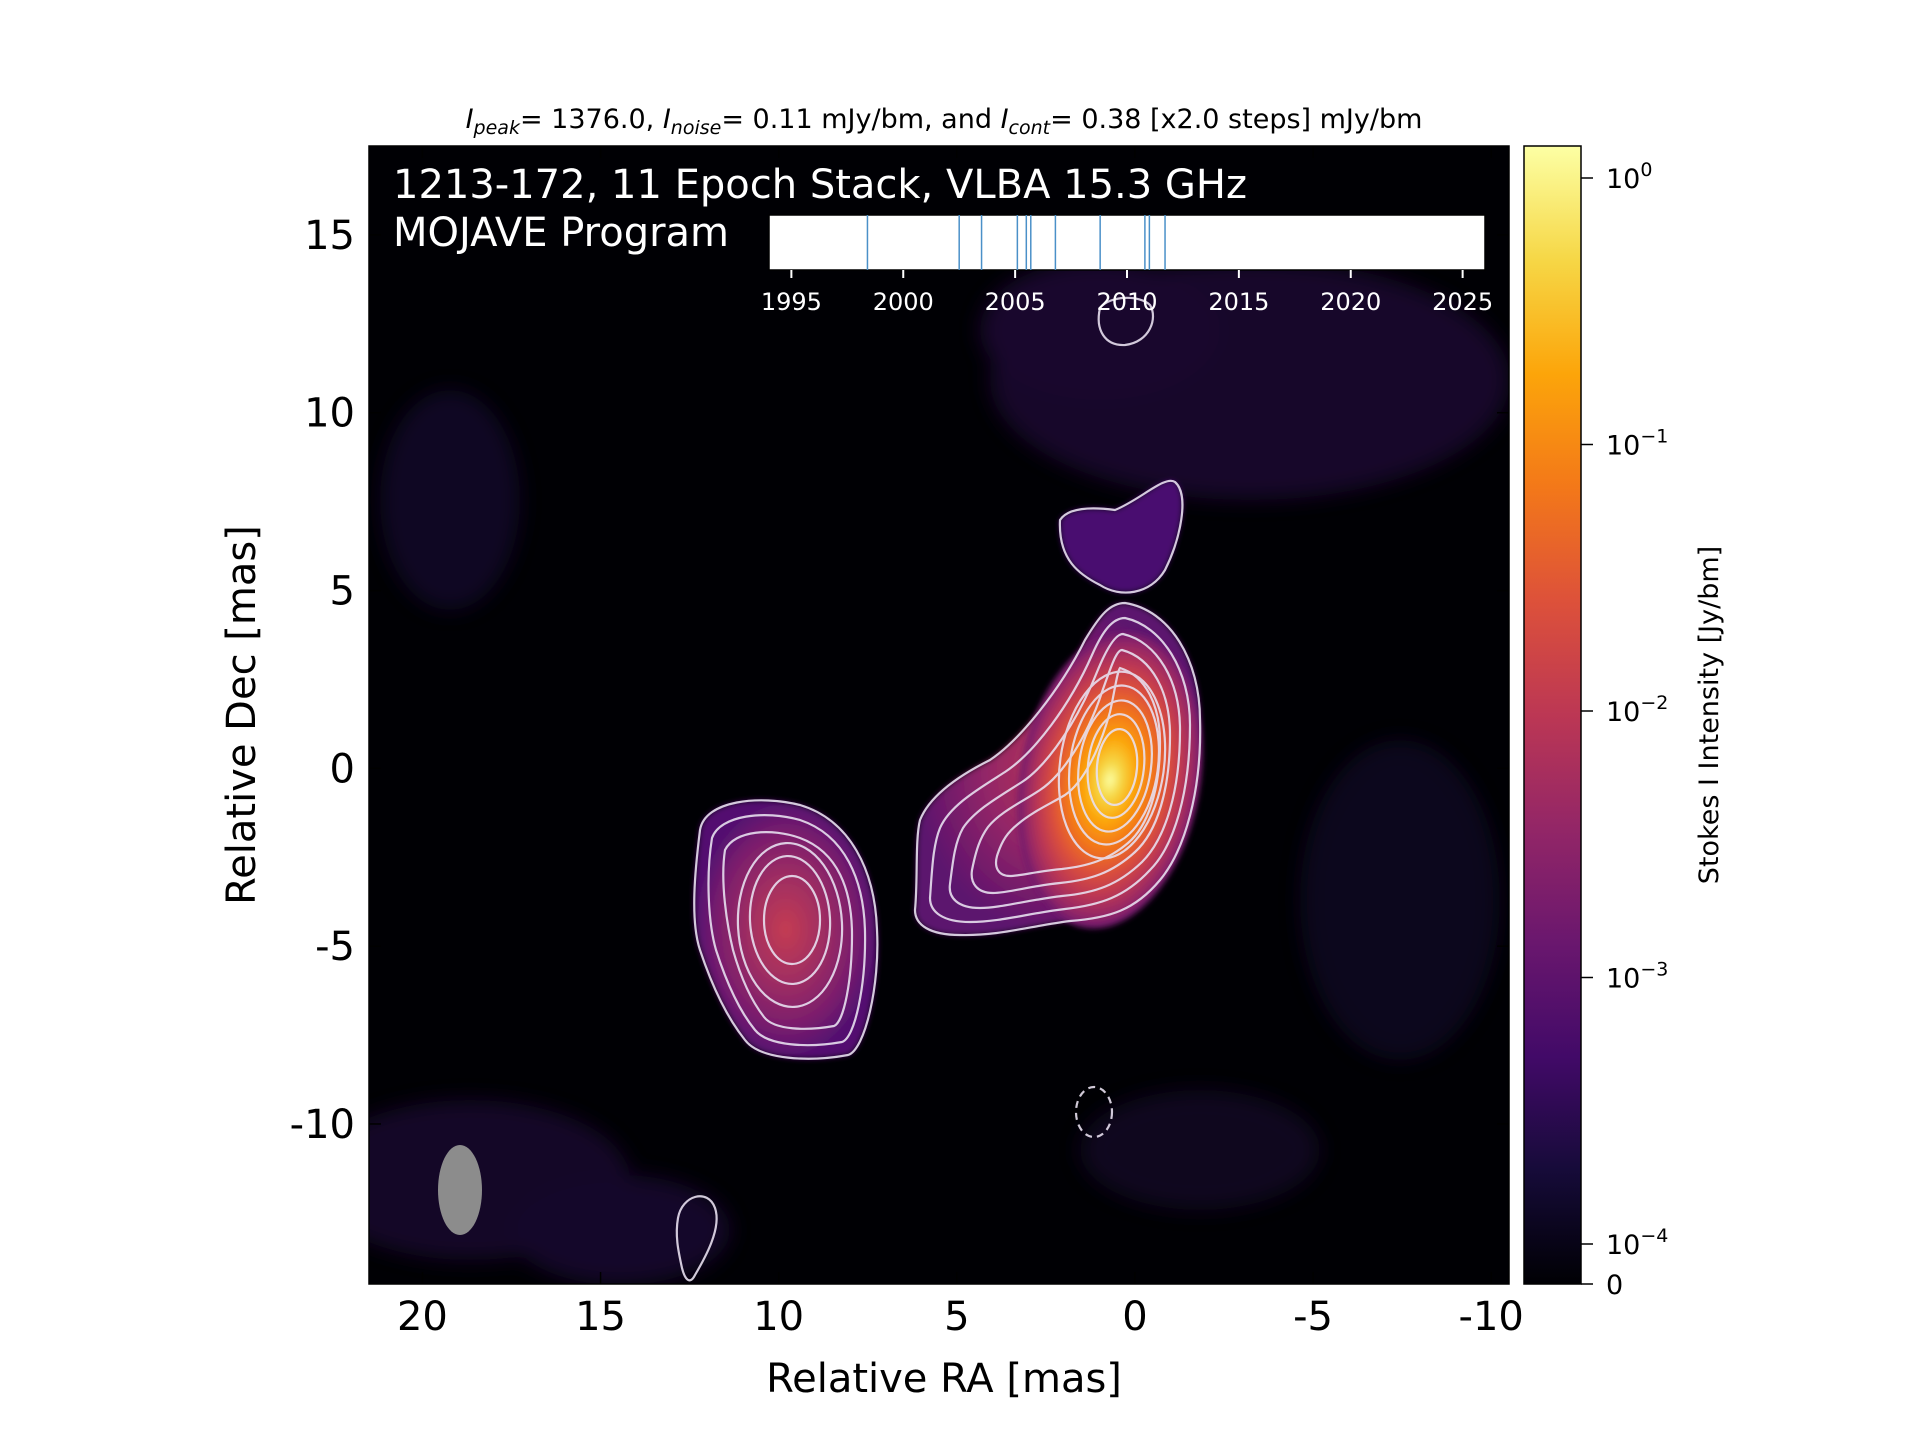  Describe the element at coordinates (944, 1379) in the screenshot. I see `x-axis-label: Relative RA [mas]` at that location.